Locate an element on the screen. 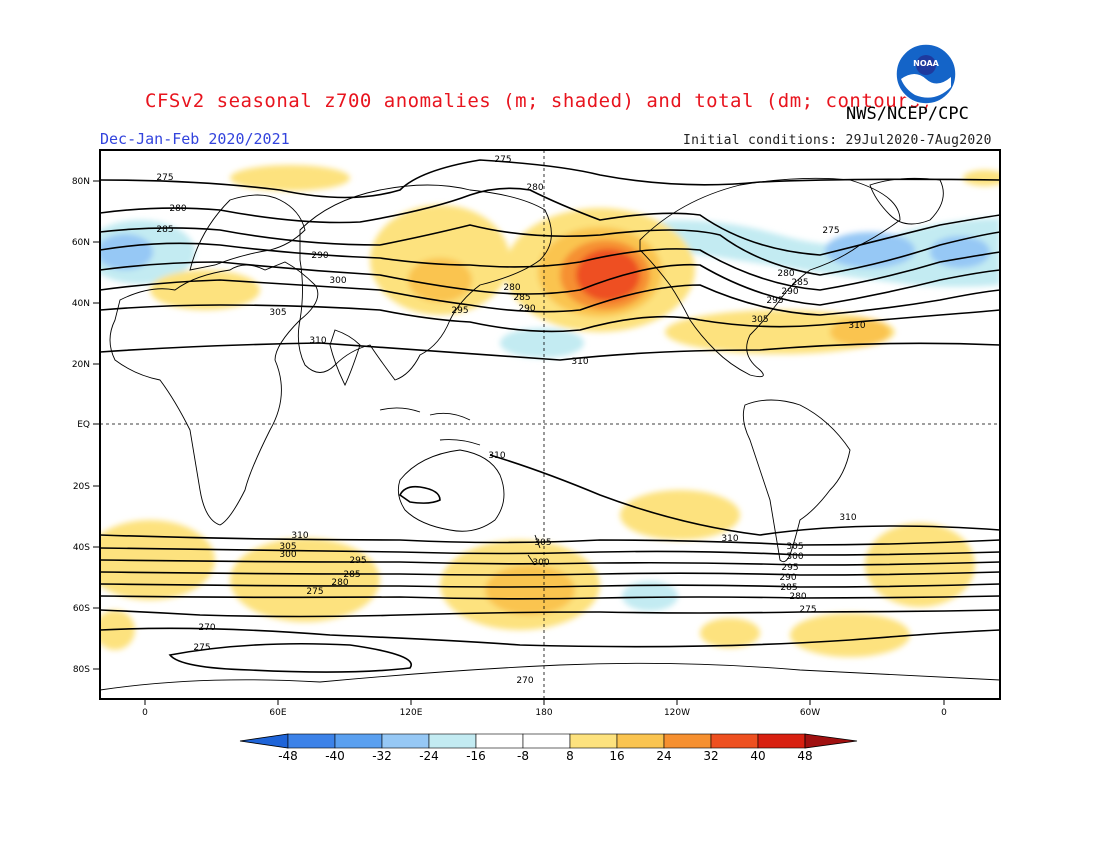 Image resolution: width=1100 pixels, height=850 pixels. colorbar-label: -8 is located at coordinates (523, 756).